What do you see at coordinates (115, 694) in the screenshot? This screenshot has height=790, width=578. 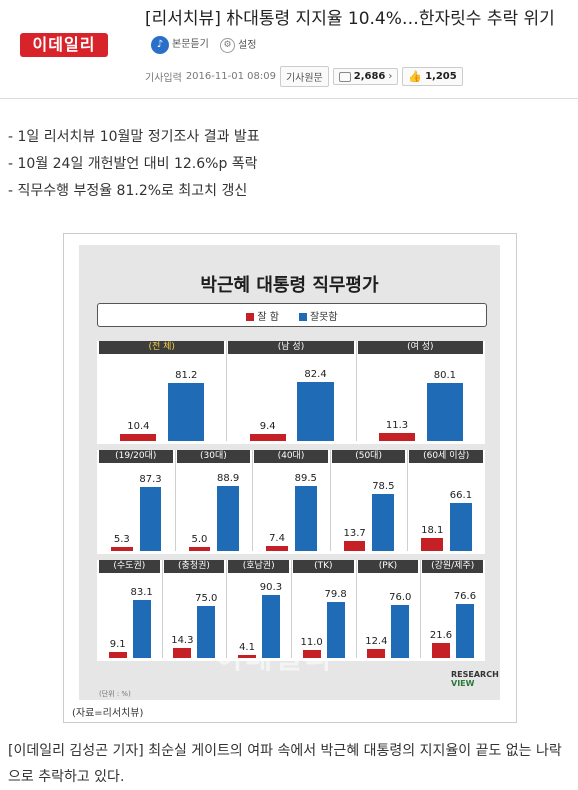 I see `unit-label: (단위 : %)` at bounding box center [115, 694].